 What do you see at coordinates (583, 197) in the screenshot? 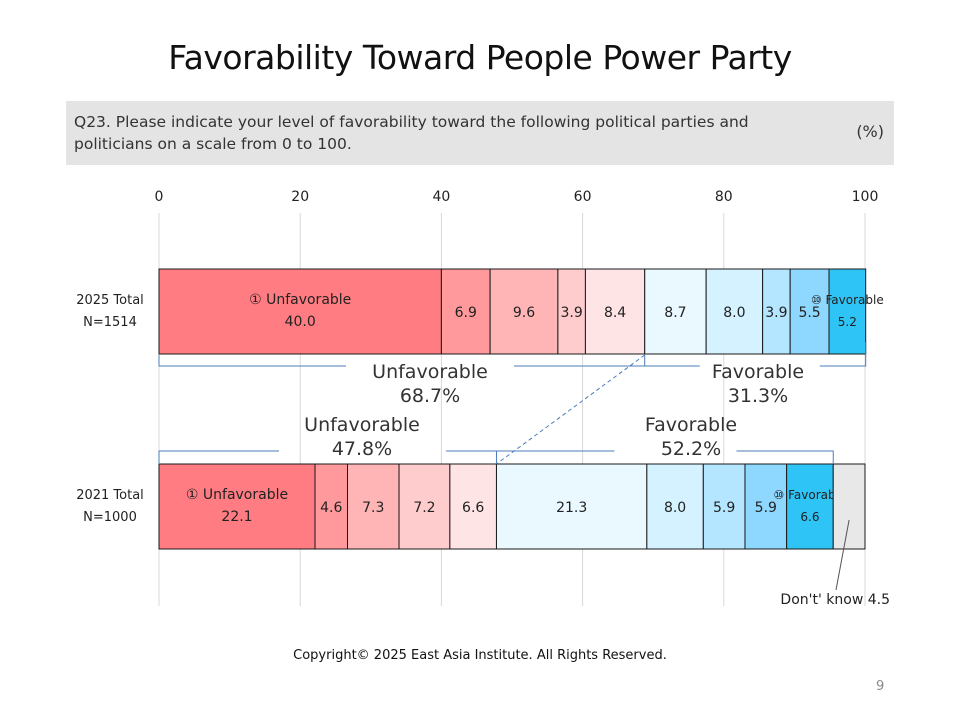
I see `axis-tick-label: 60` at bounding box center [583, 197].